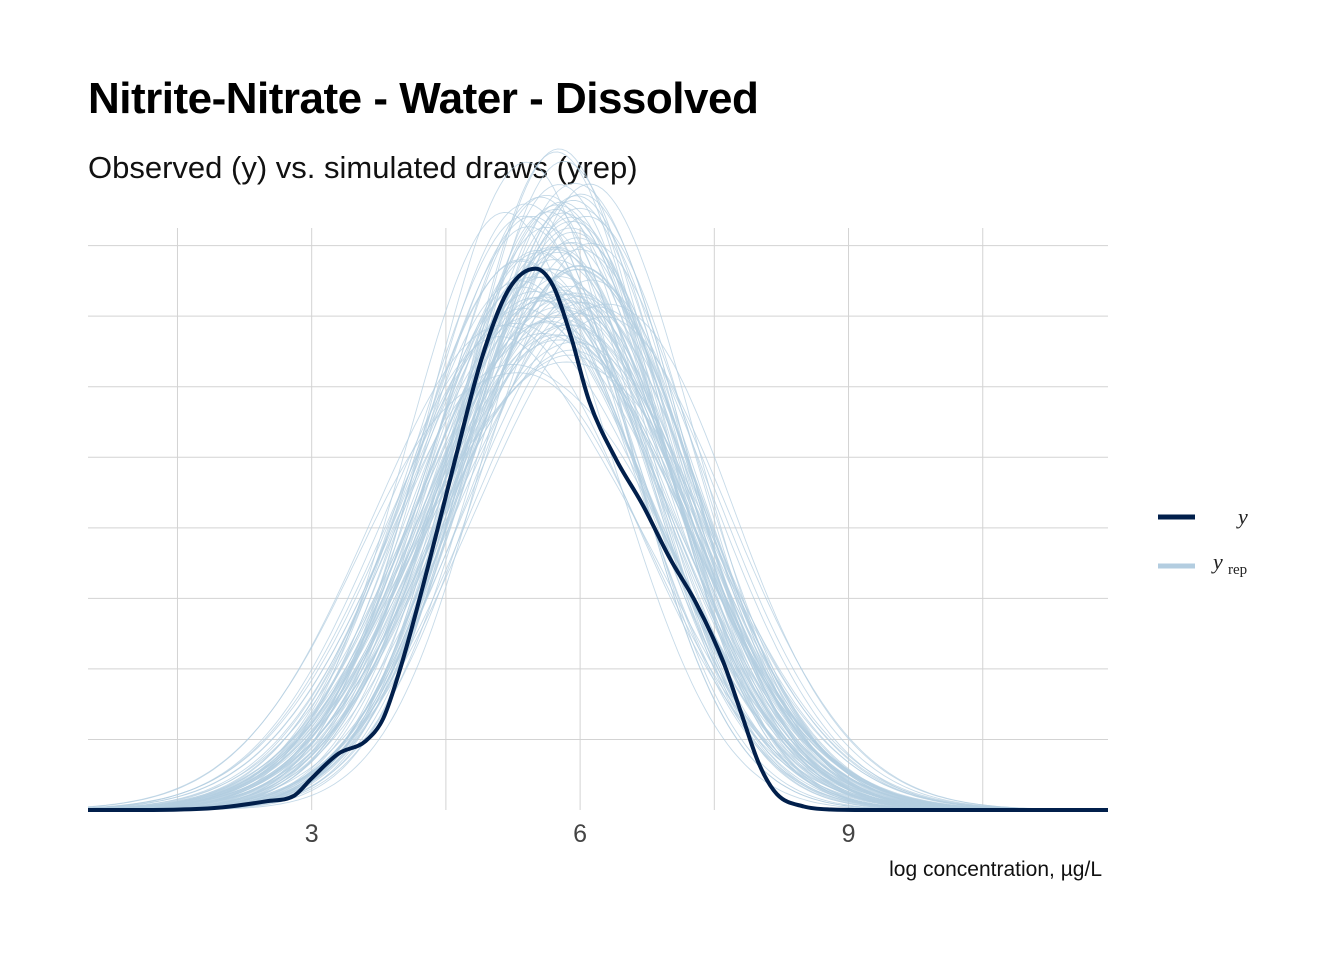 The width and height of the screenshot is (1344, 960). What do you see at coordinates (849, 834) in the screenshot?
I see `x-tick-label: 9` at bounding box center [849, 834].